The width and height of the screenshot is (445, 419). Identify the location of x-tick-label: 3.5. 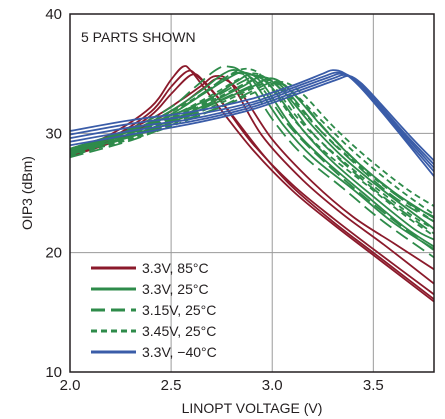
(373, 385).